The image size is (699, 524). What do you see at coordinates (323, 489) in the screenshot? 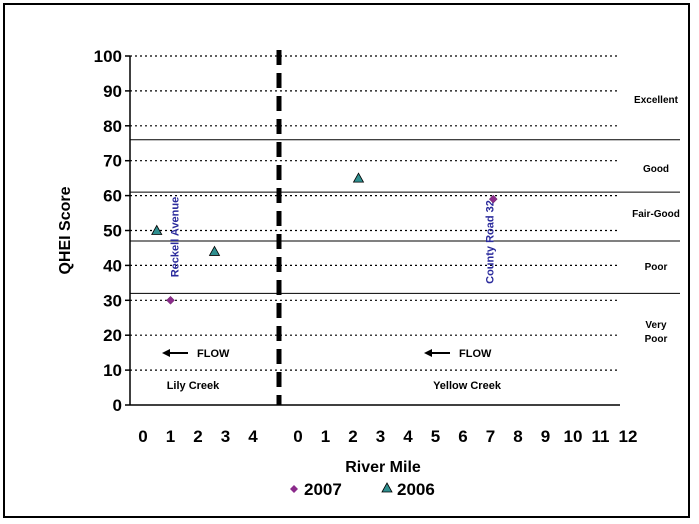
I see `legend-label-2007: 2007` at bounding box center [323, 489].